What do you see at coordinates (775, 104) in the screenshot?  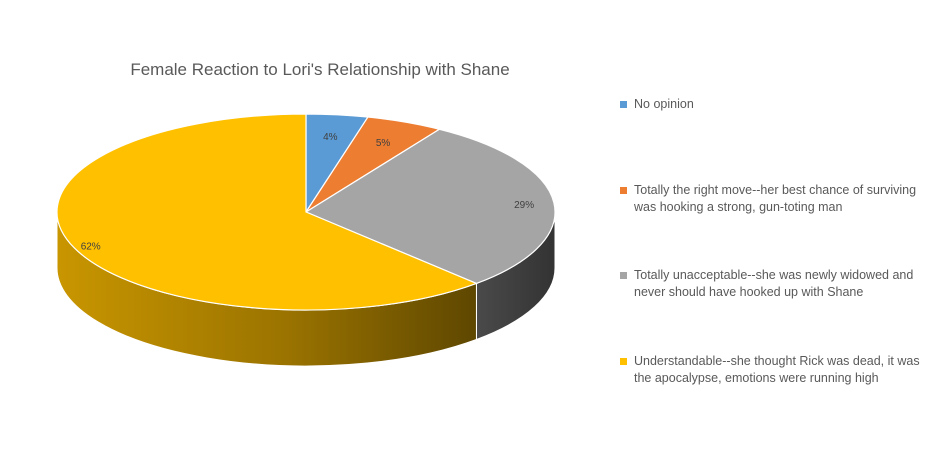 I see `legend-item: No opinion` at bounding box center [775, 104].